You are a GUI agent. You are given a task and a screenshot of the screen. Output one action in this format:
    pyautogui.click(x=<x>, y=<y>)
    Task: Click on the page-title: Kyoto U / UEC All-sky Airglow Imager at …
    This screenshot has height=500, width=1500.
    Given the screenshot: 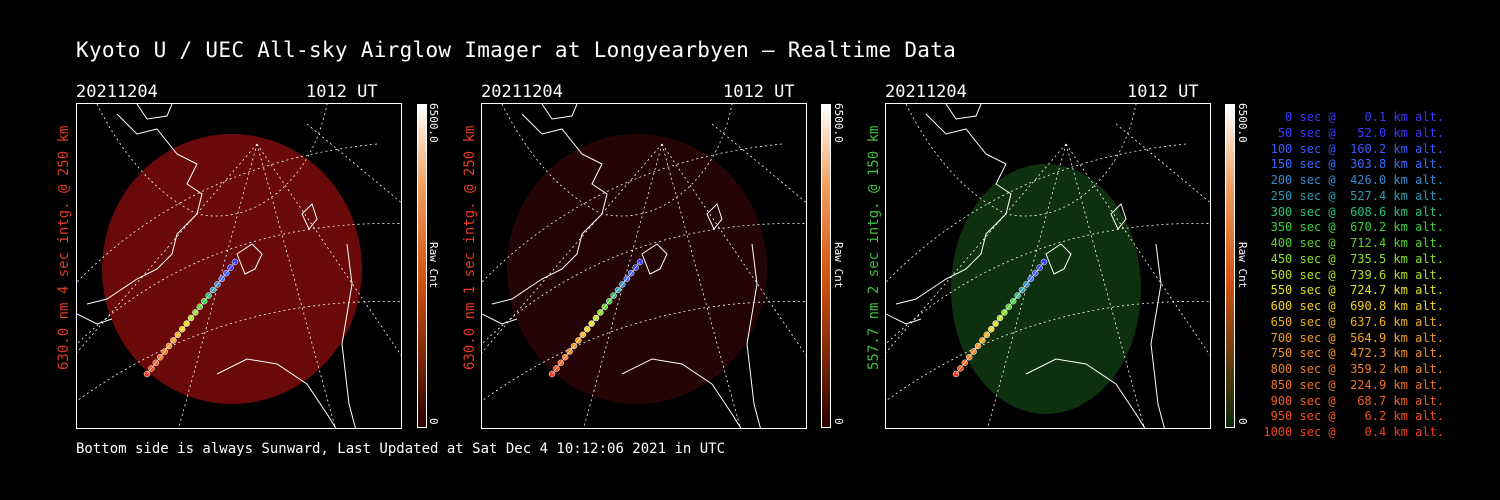 What is the action you would take?
    pyautogui.click(x=516, y=50)
    